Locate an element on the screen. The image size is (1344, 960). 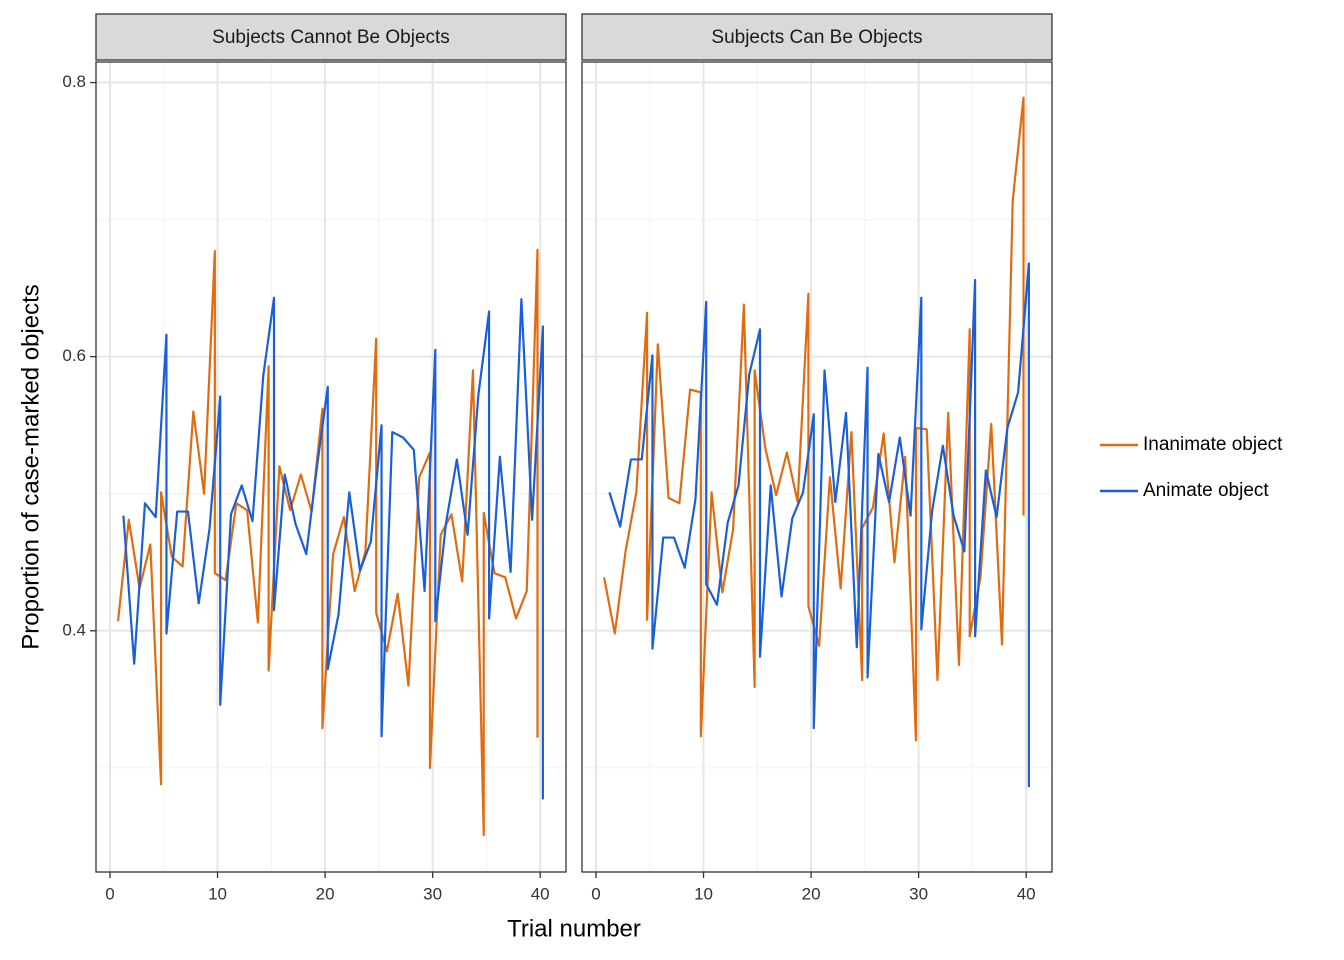
y-tick-label: 0.6 is located at coordinates (74, 355).